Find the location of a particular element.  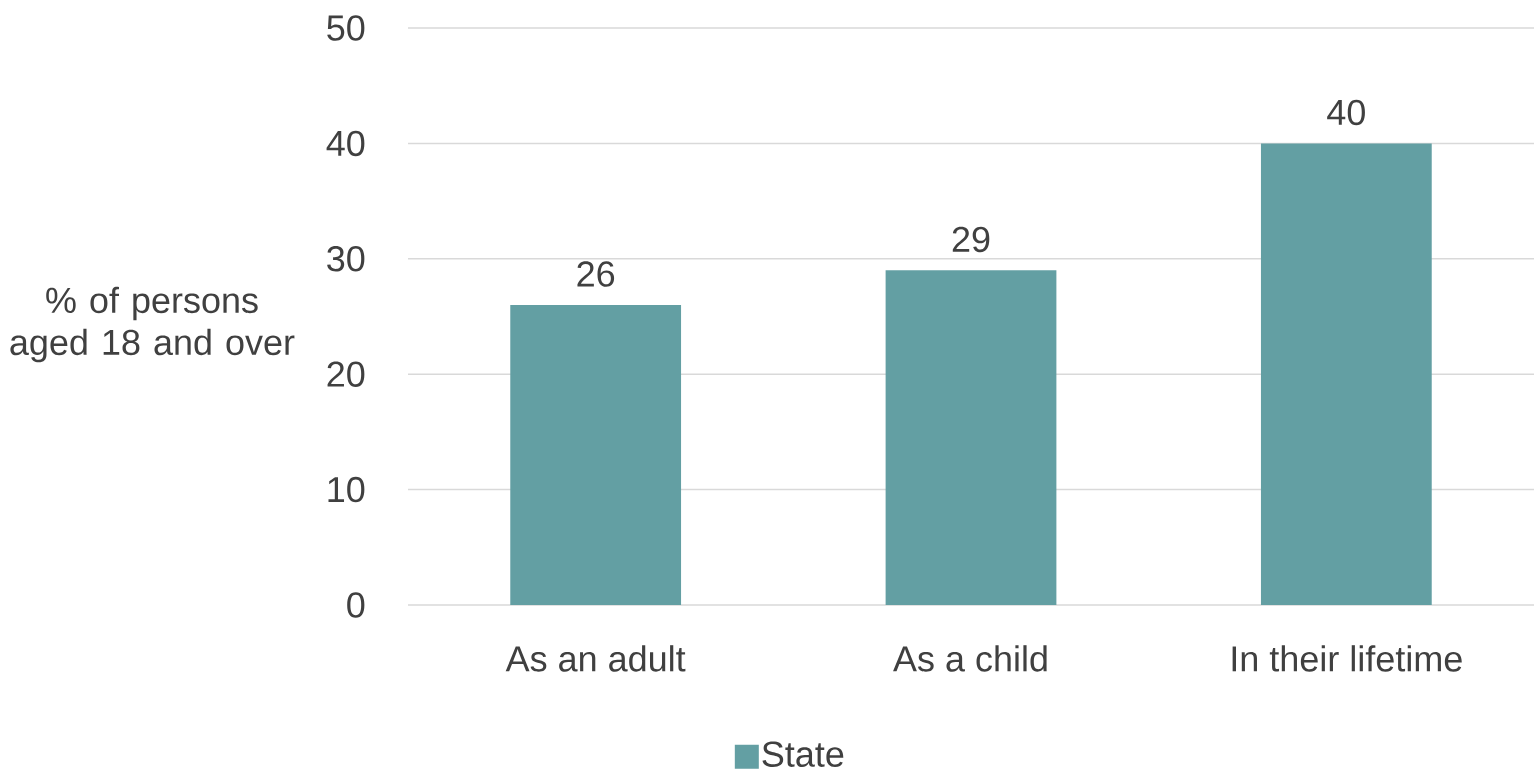

y-tick-label: 10 is located at coordinates (346, 489).